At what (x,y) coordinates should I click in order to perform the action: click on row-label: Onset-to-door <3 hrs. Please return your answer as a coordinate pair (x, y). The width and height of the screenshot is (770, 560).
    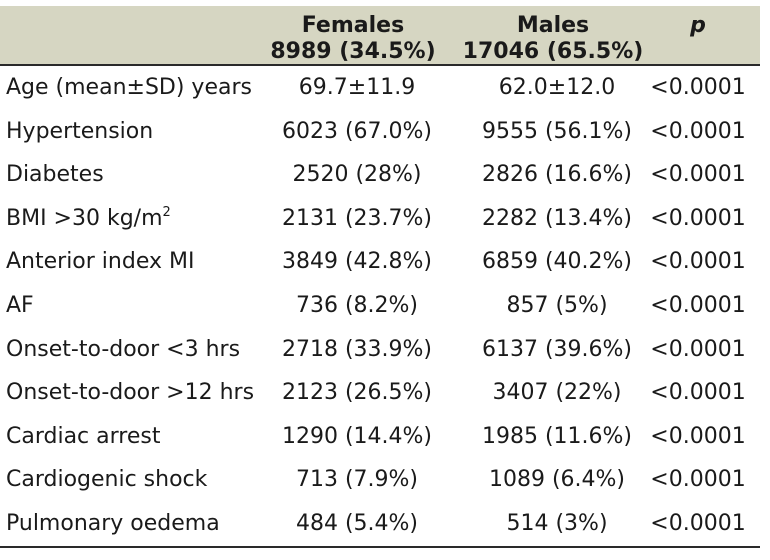
    Looking at the image, I should click on (123, 349).